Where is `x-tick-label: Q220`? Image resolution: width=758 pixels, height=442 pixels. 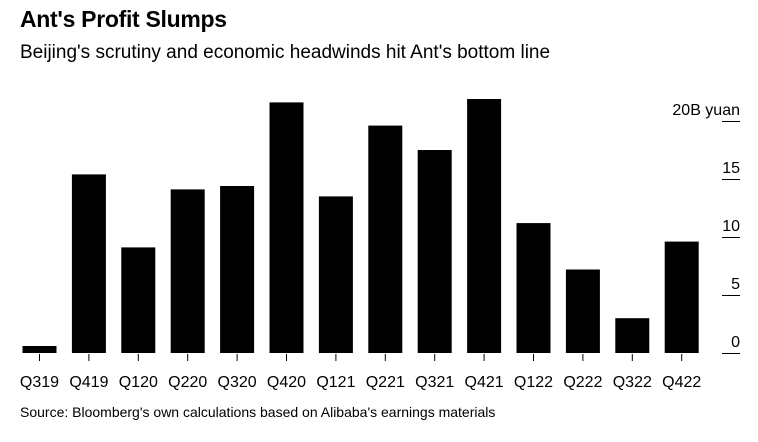 x-tick-label: Q220 is located at coordinates (187, 382).